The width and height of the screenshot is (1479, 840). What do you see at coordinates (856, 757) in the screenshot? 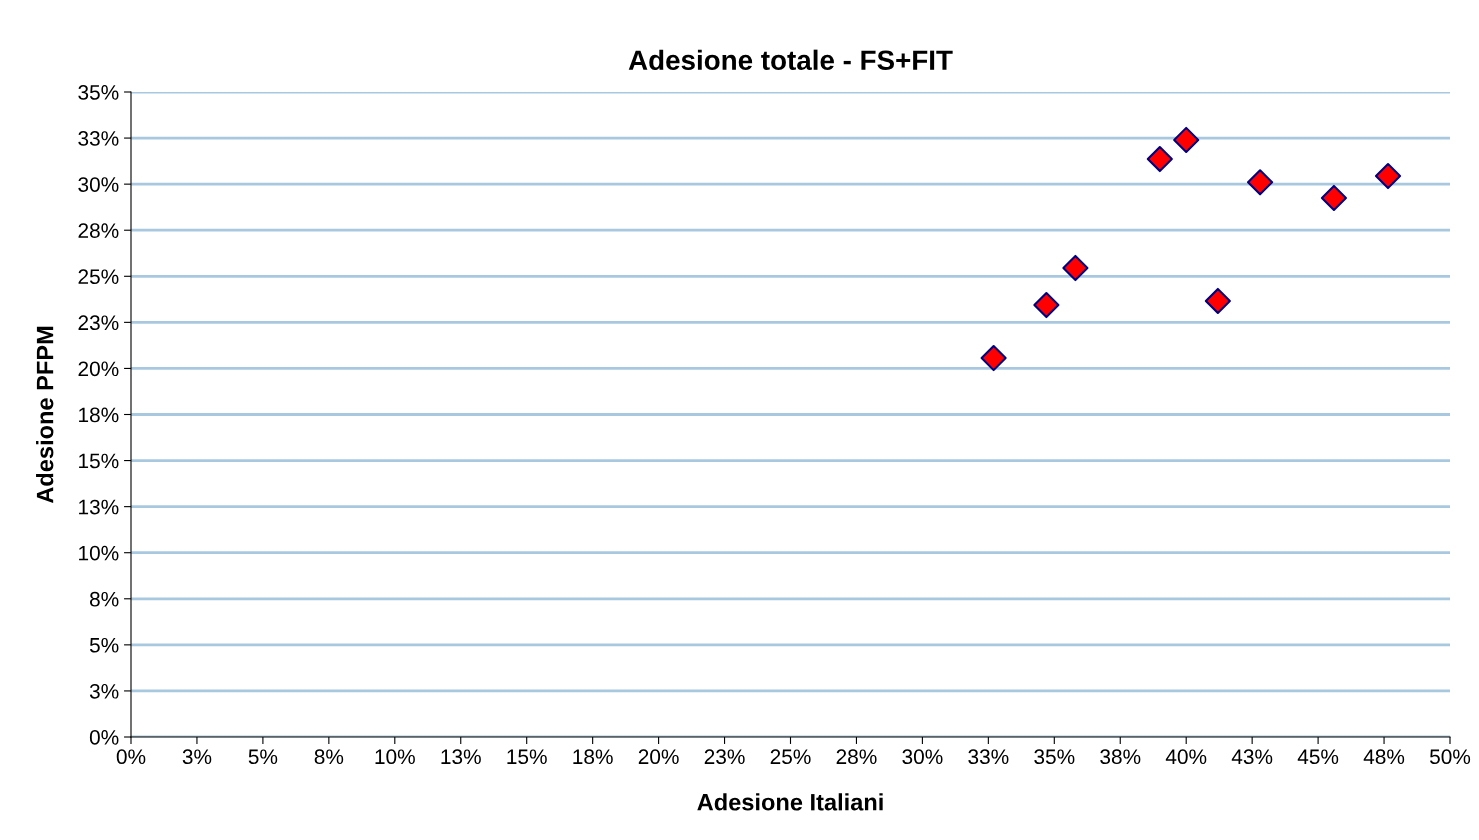
I see `x-tick-label: 28%` at bounding box center [856, 757].